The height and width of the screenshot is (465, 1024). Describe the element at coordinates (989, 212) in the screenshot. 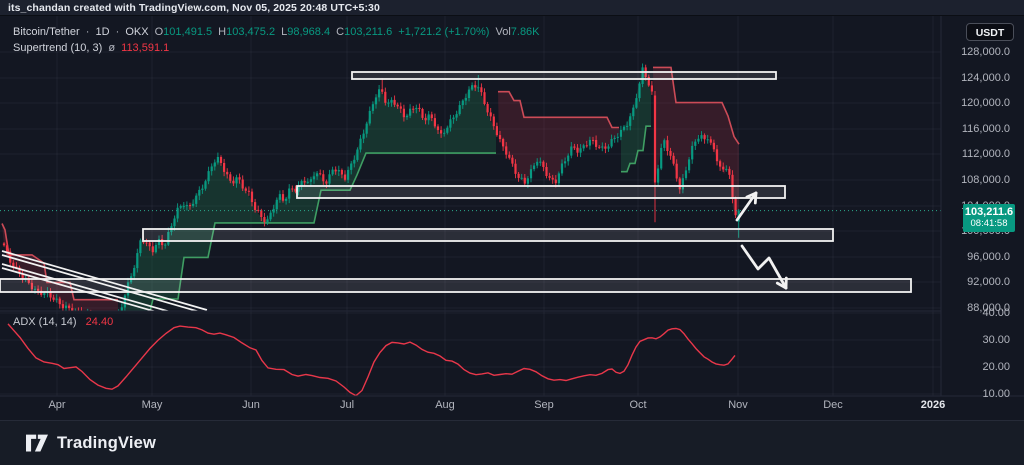

I see `last-price-value: 103,211.6` at that location.